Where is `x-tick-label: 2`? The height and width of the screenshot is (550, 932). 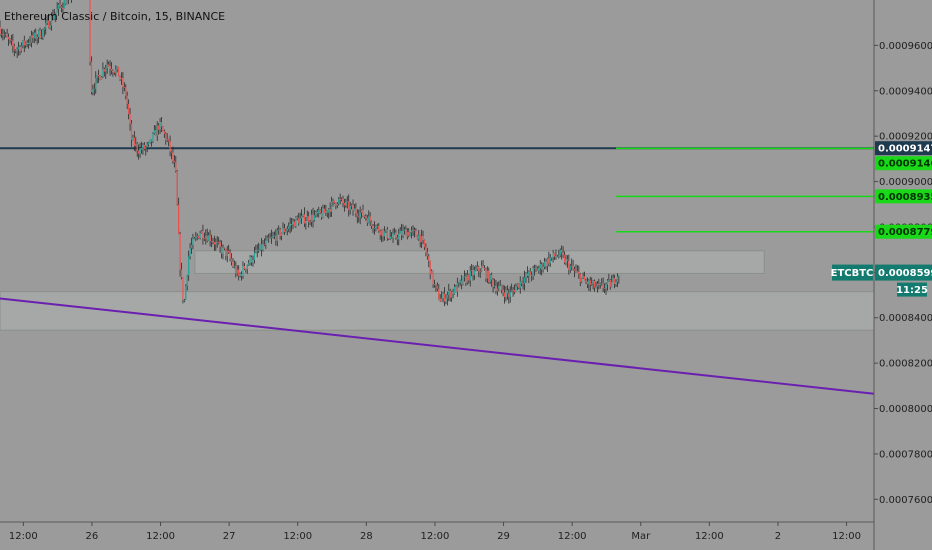
x-tick-label: 2 is located at coordinates (778, 536).